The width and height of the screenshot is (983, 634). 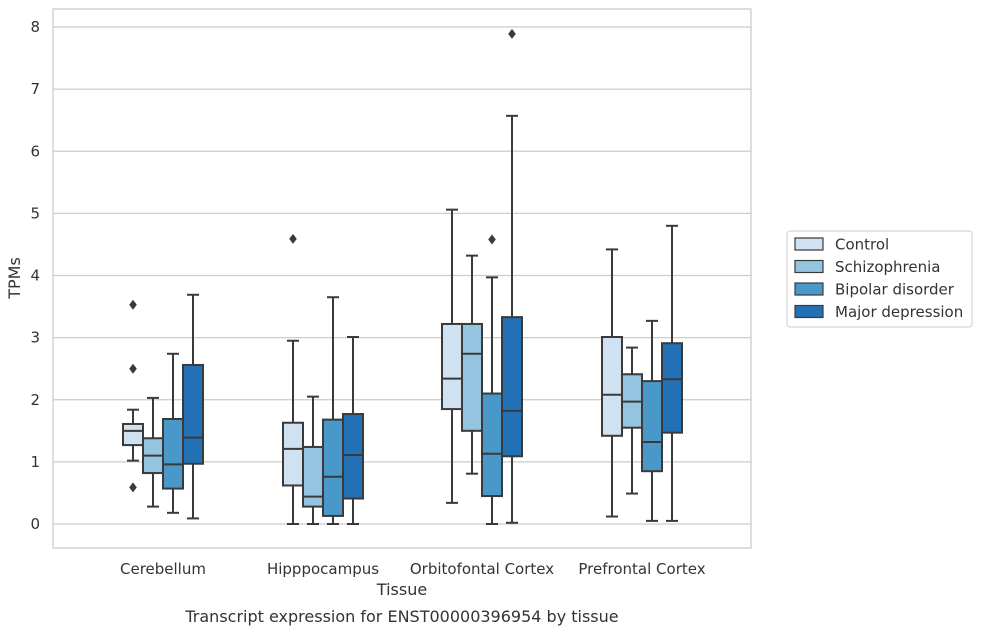 What do you see at coordinates (35, 400) in the screenshot?
I see `y-tick-label: 2` at bounding box center [35, 400].